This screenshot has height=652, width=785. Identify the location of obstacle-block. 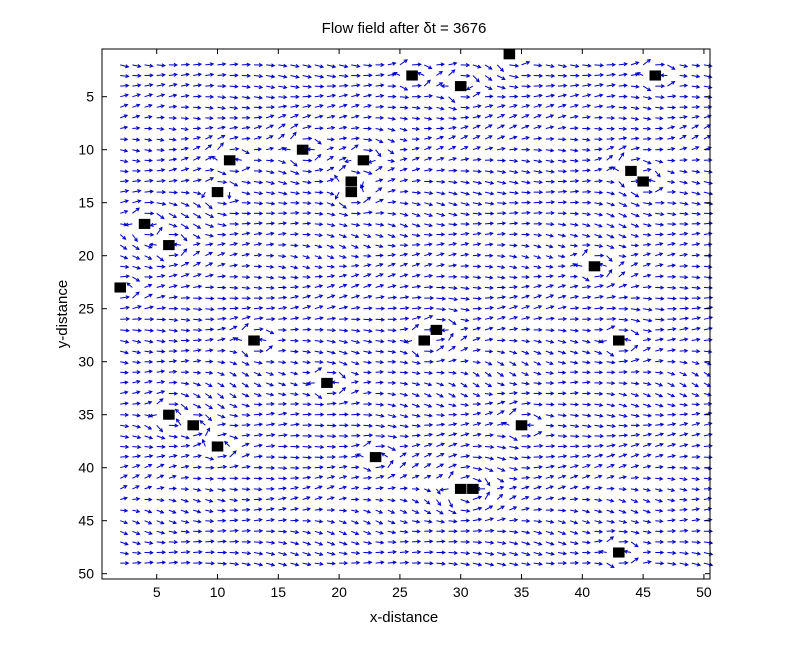
(169, 414).